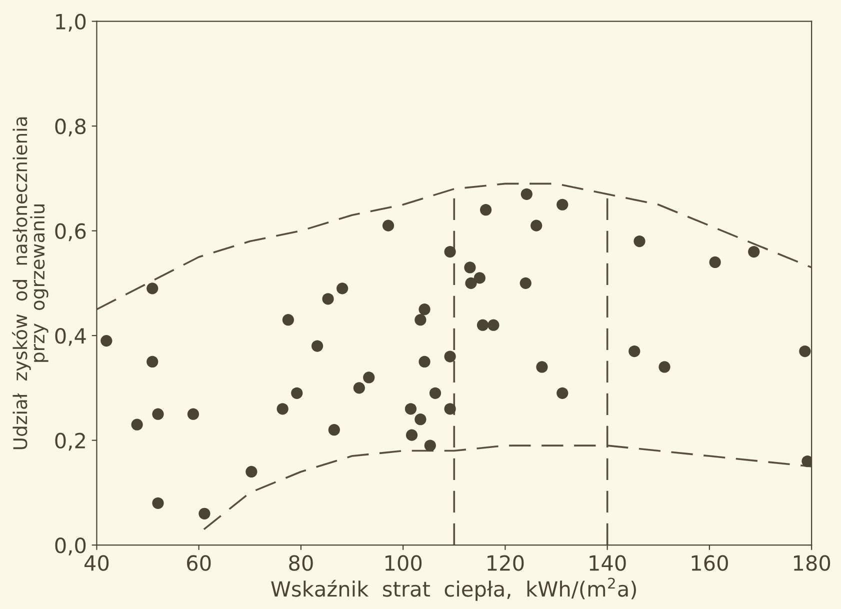 The width and height of the screenshot is (841, 609). Describe the element at coordinates (710, 563) in the screenshot. I see `x-tick-label: 160` at that location.